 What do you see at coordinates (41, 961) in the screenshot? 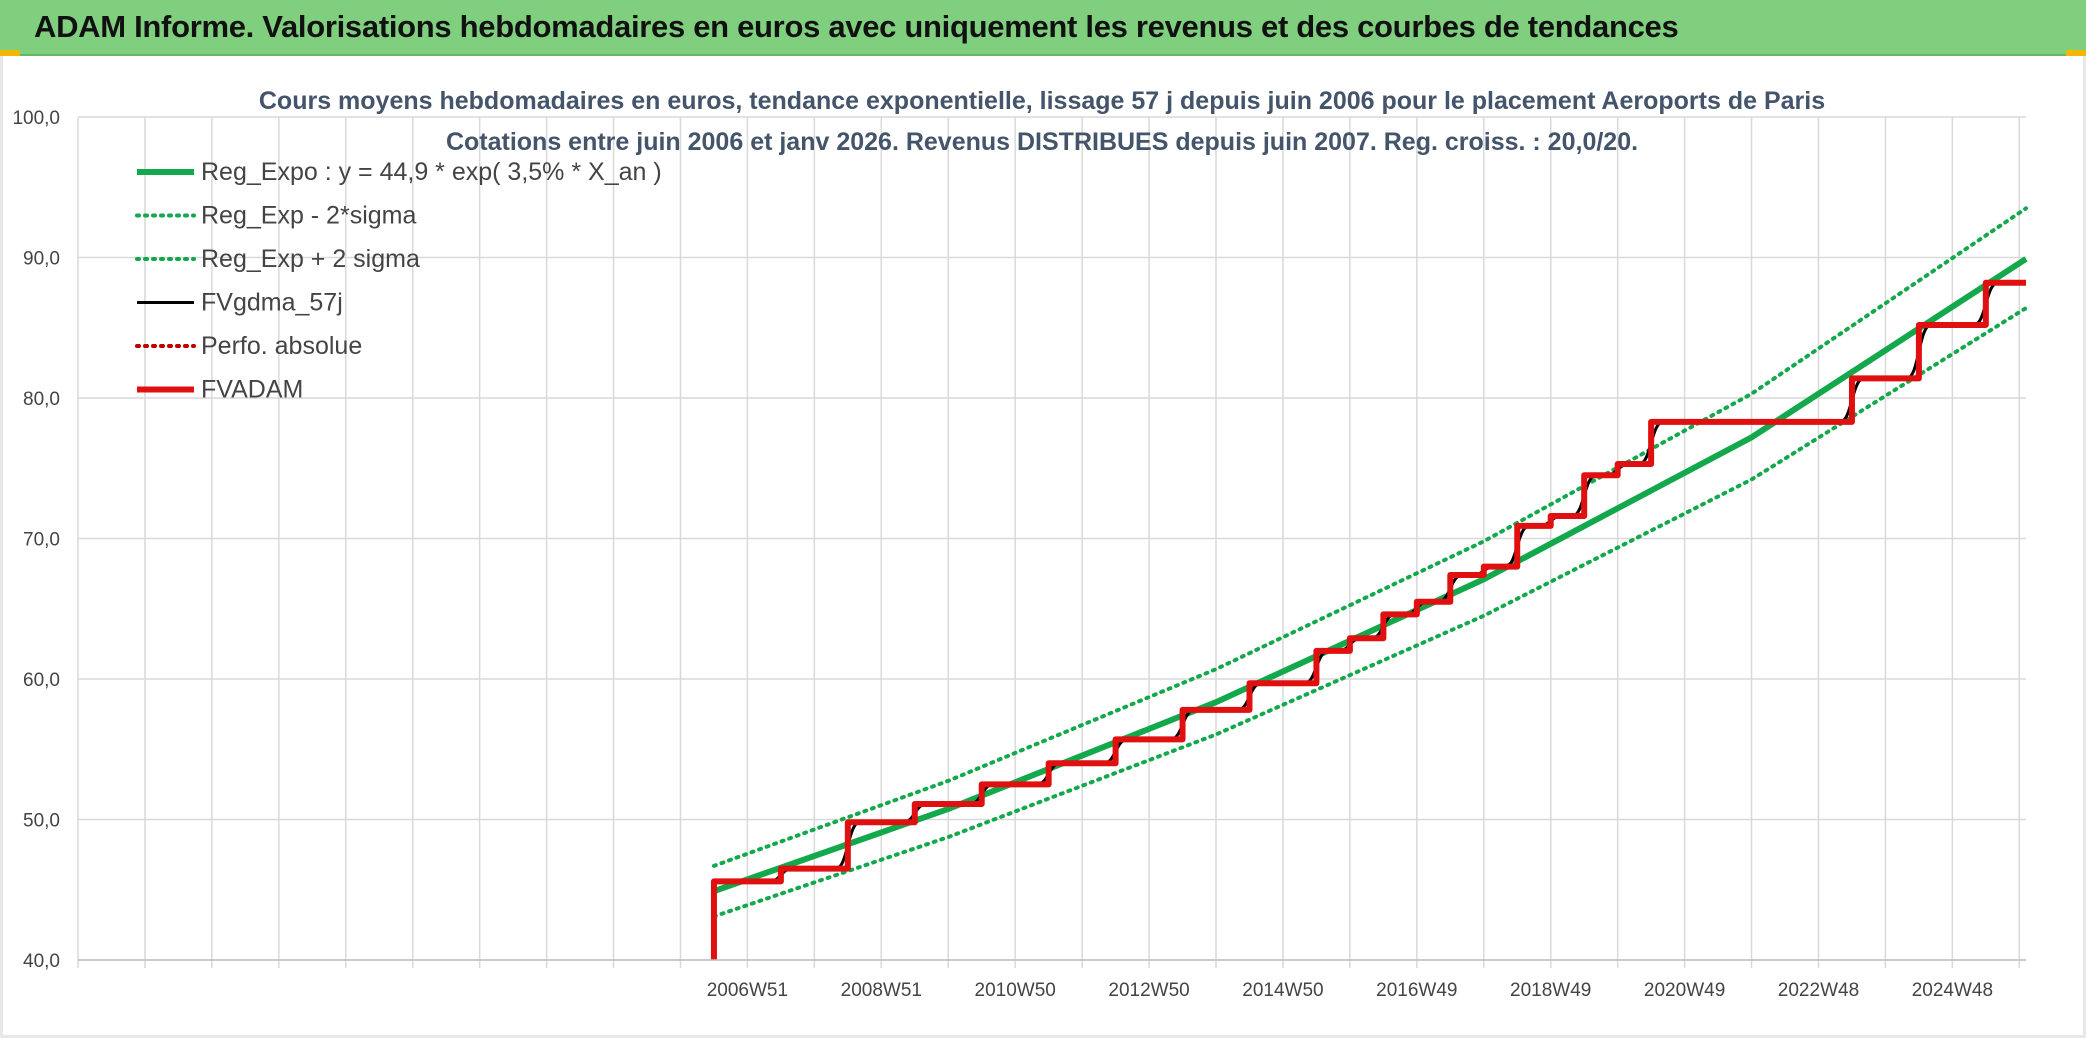
I see `y-tick-label: 40,0` at bounding box center [41, 961].